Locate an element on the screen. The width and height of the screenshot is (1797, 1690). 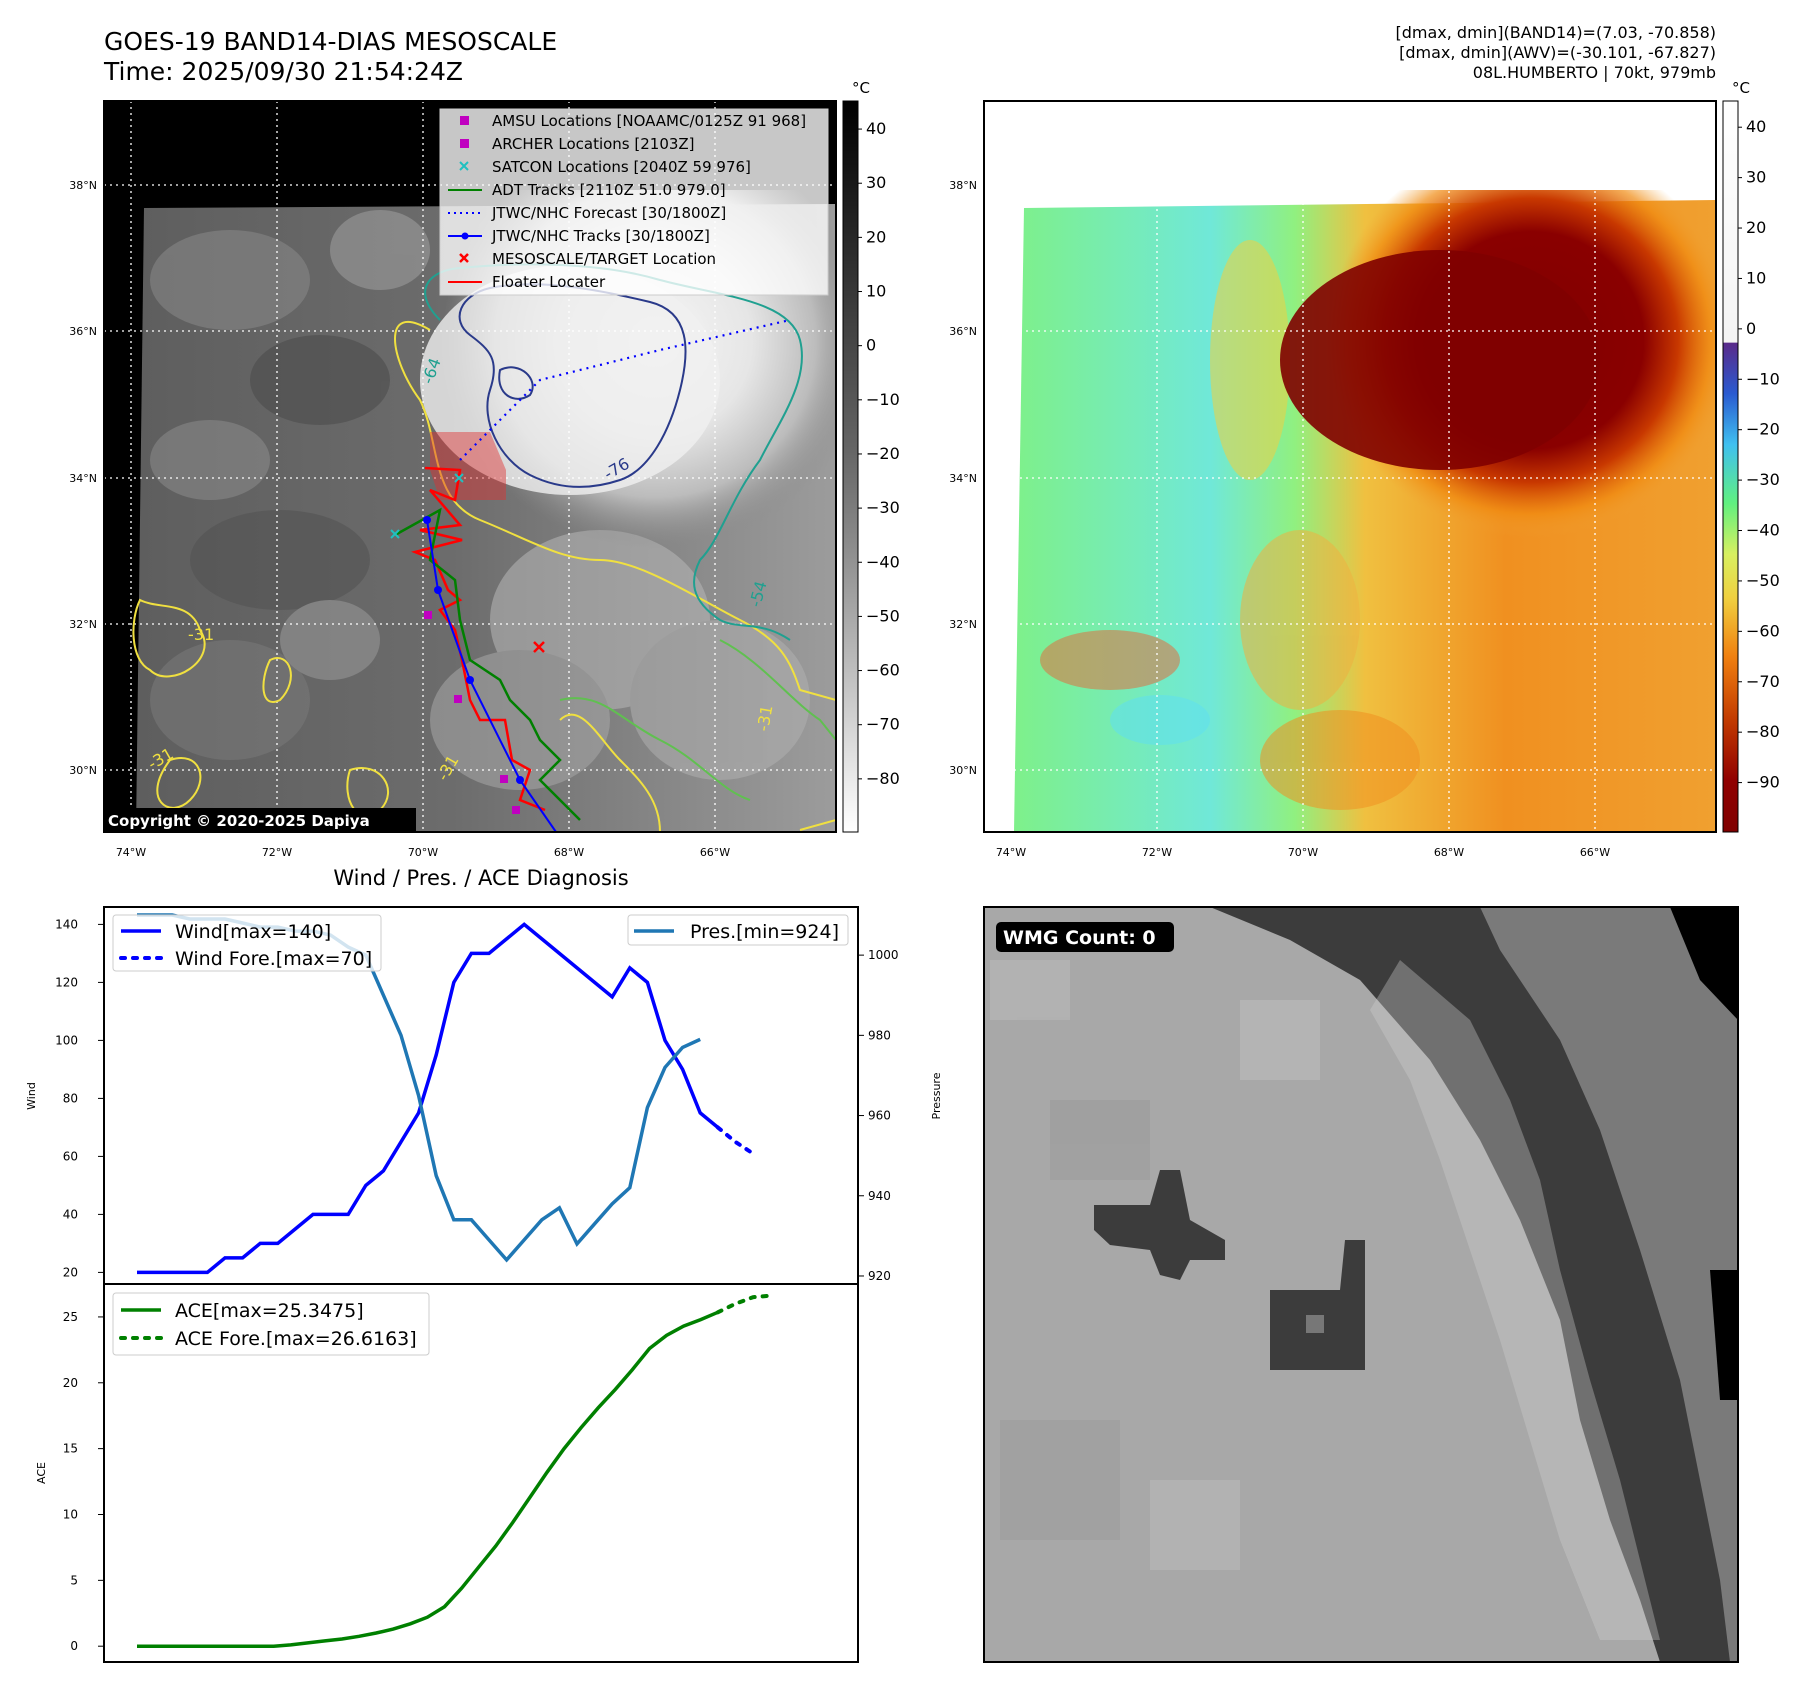
awv-colorbar-strip is located at coordinates (1730, 466).